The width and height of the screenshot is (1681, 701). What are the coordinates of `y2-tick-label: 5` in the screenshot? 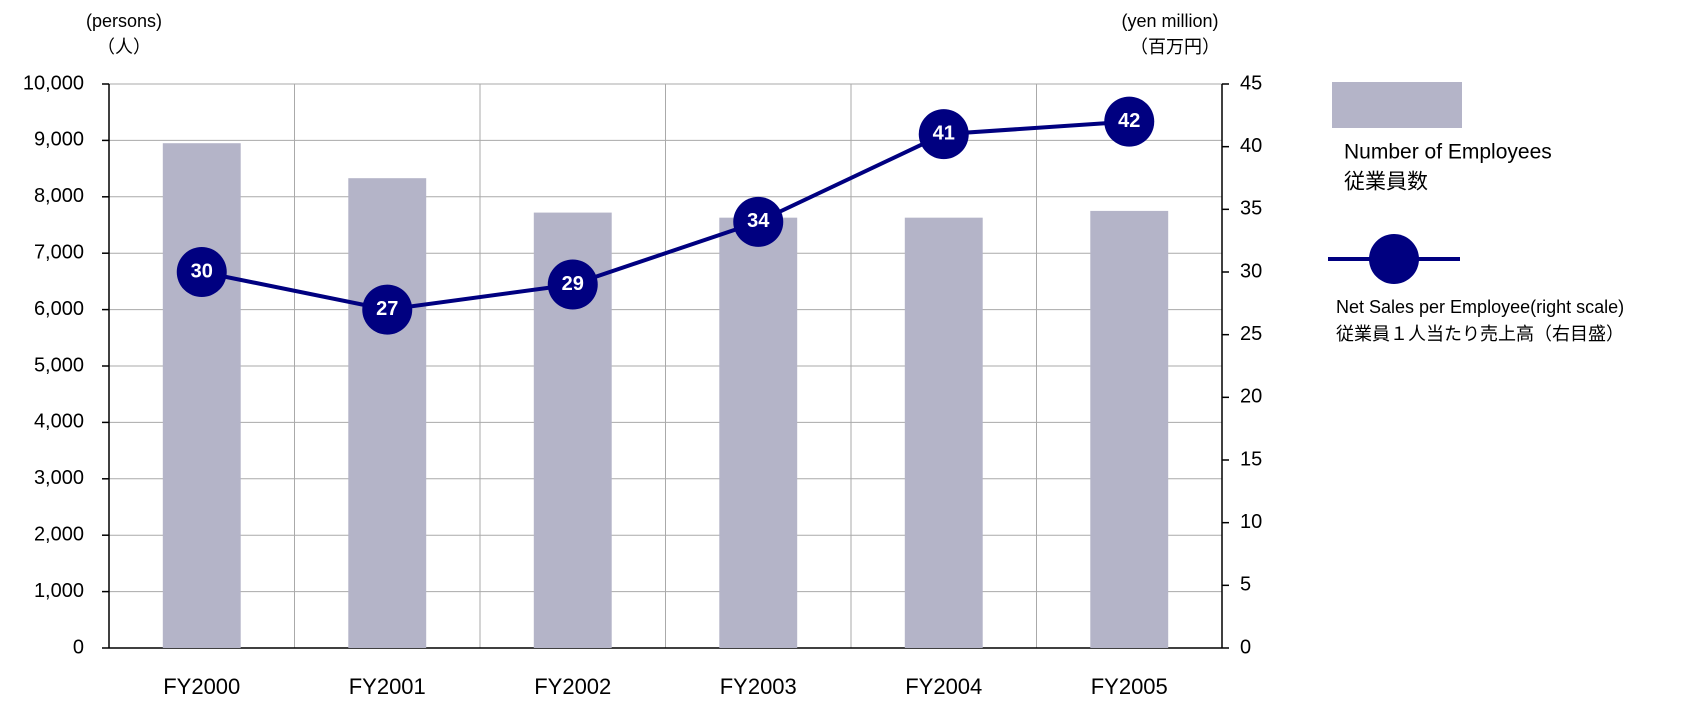 It's located at (1245, 585).